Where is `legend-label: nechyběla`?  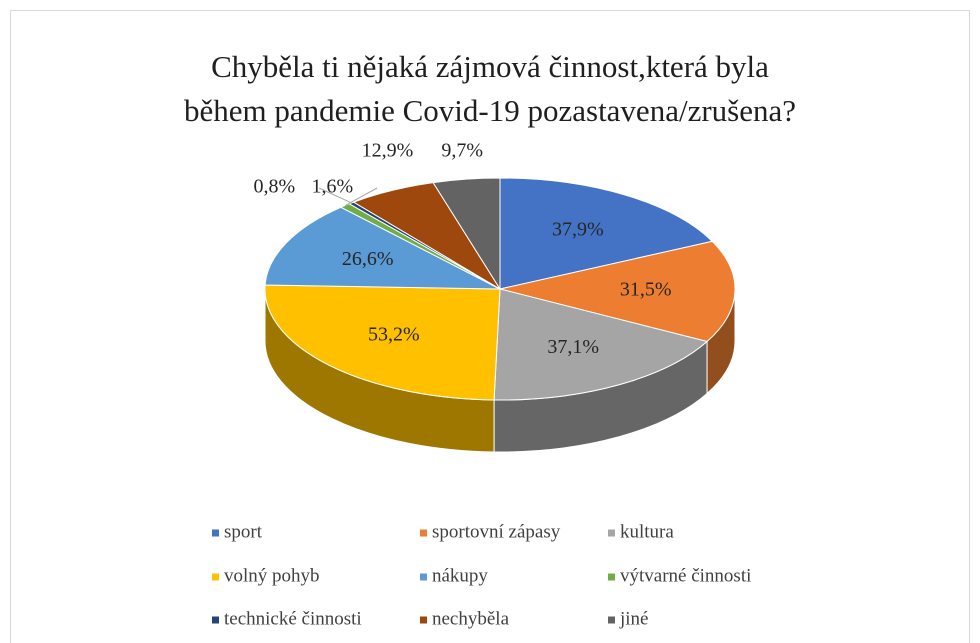 legend-label: nechyběla is located at coordinates (471, 618).